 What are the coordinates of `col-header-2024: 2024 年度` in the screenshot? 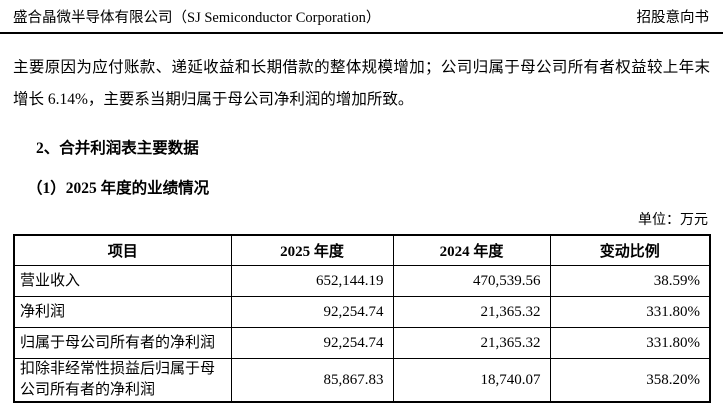 It's located at (471, 250).